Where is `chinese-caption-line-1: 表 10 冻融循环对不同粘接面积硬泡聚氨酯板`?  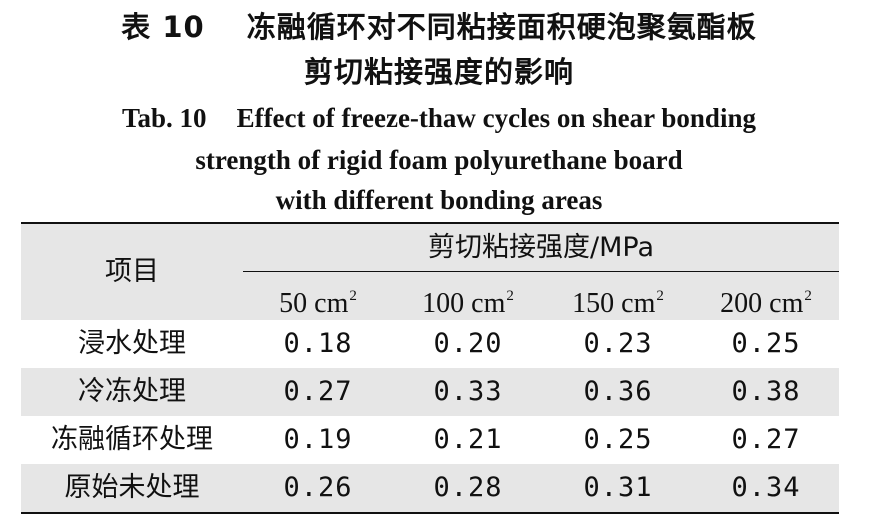 chinese-caption-line-1: 表 10 冻融循环对不同粘接面积硬泡聚氨酯板 is located at coordinates (439, 27).